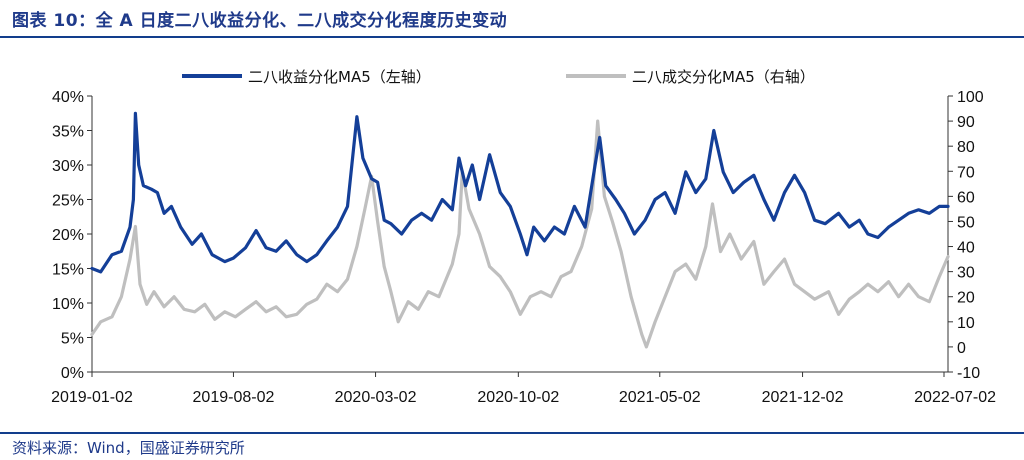 Image resolution: width=1024 pixels, height=460 pixels. Describe the element at coordinates (376, 397) in the screenshot. I see `x-tick-label: 2020-03-02` at that location.